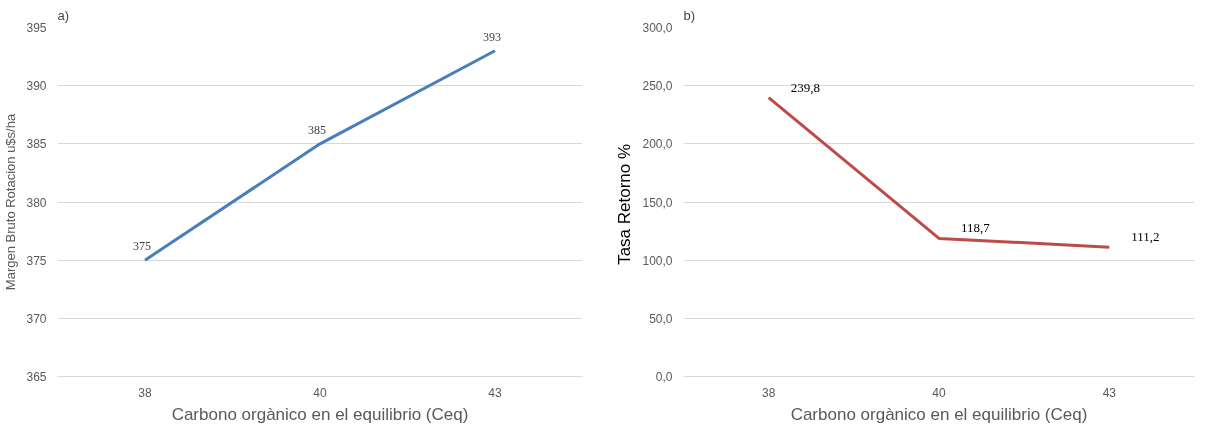 Image resolution: width=1228 pixels, height=428 pixels. Describe the element at coordinates (664, 377) in the screenshot. I see `y-tick-label: 0,0` at that location.